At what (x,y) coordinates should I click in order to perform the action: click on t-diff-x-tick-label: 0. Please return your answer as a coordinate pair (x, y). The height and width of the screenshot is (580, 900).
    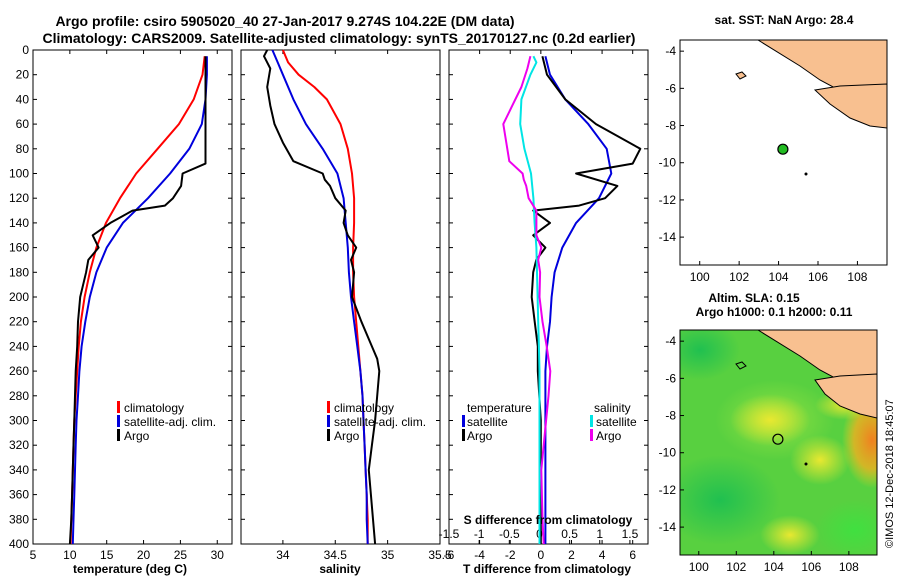
    Looking at the image, I should click on (541, 555).